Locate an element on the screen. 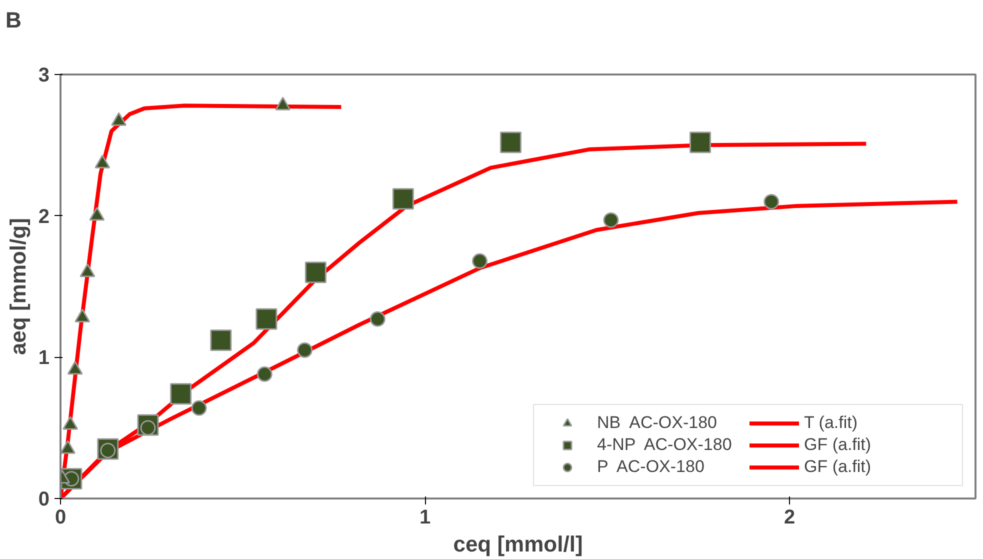 The width and height of the screenshot is (983, 559). x-tick-label: 0 is located at coordinates (60, 517).